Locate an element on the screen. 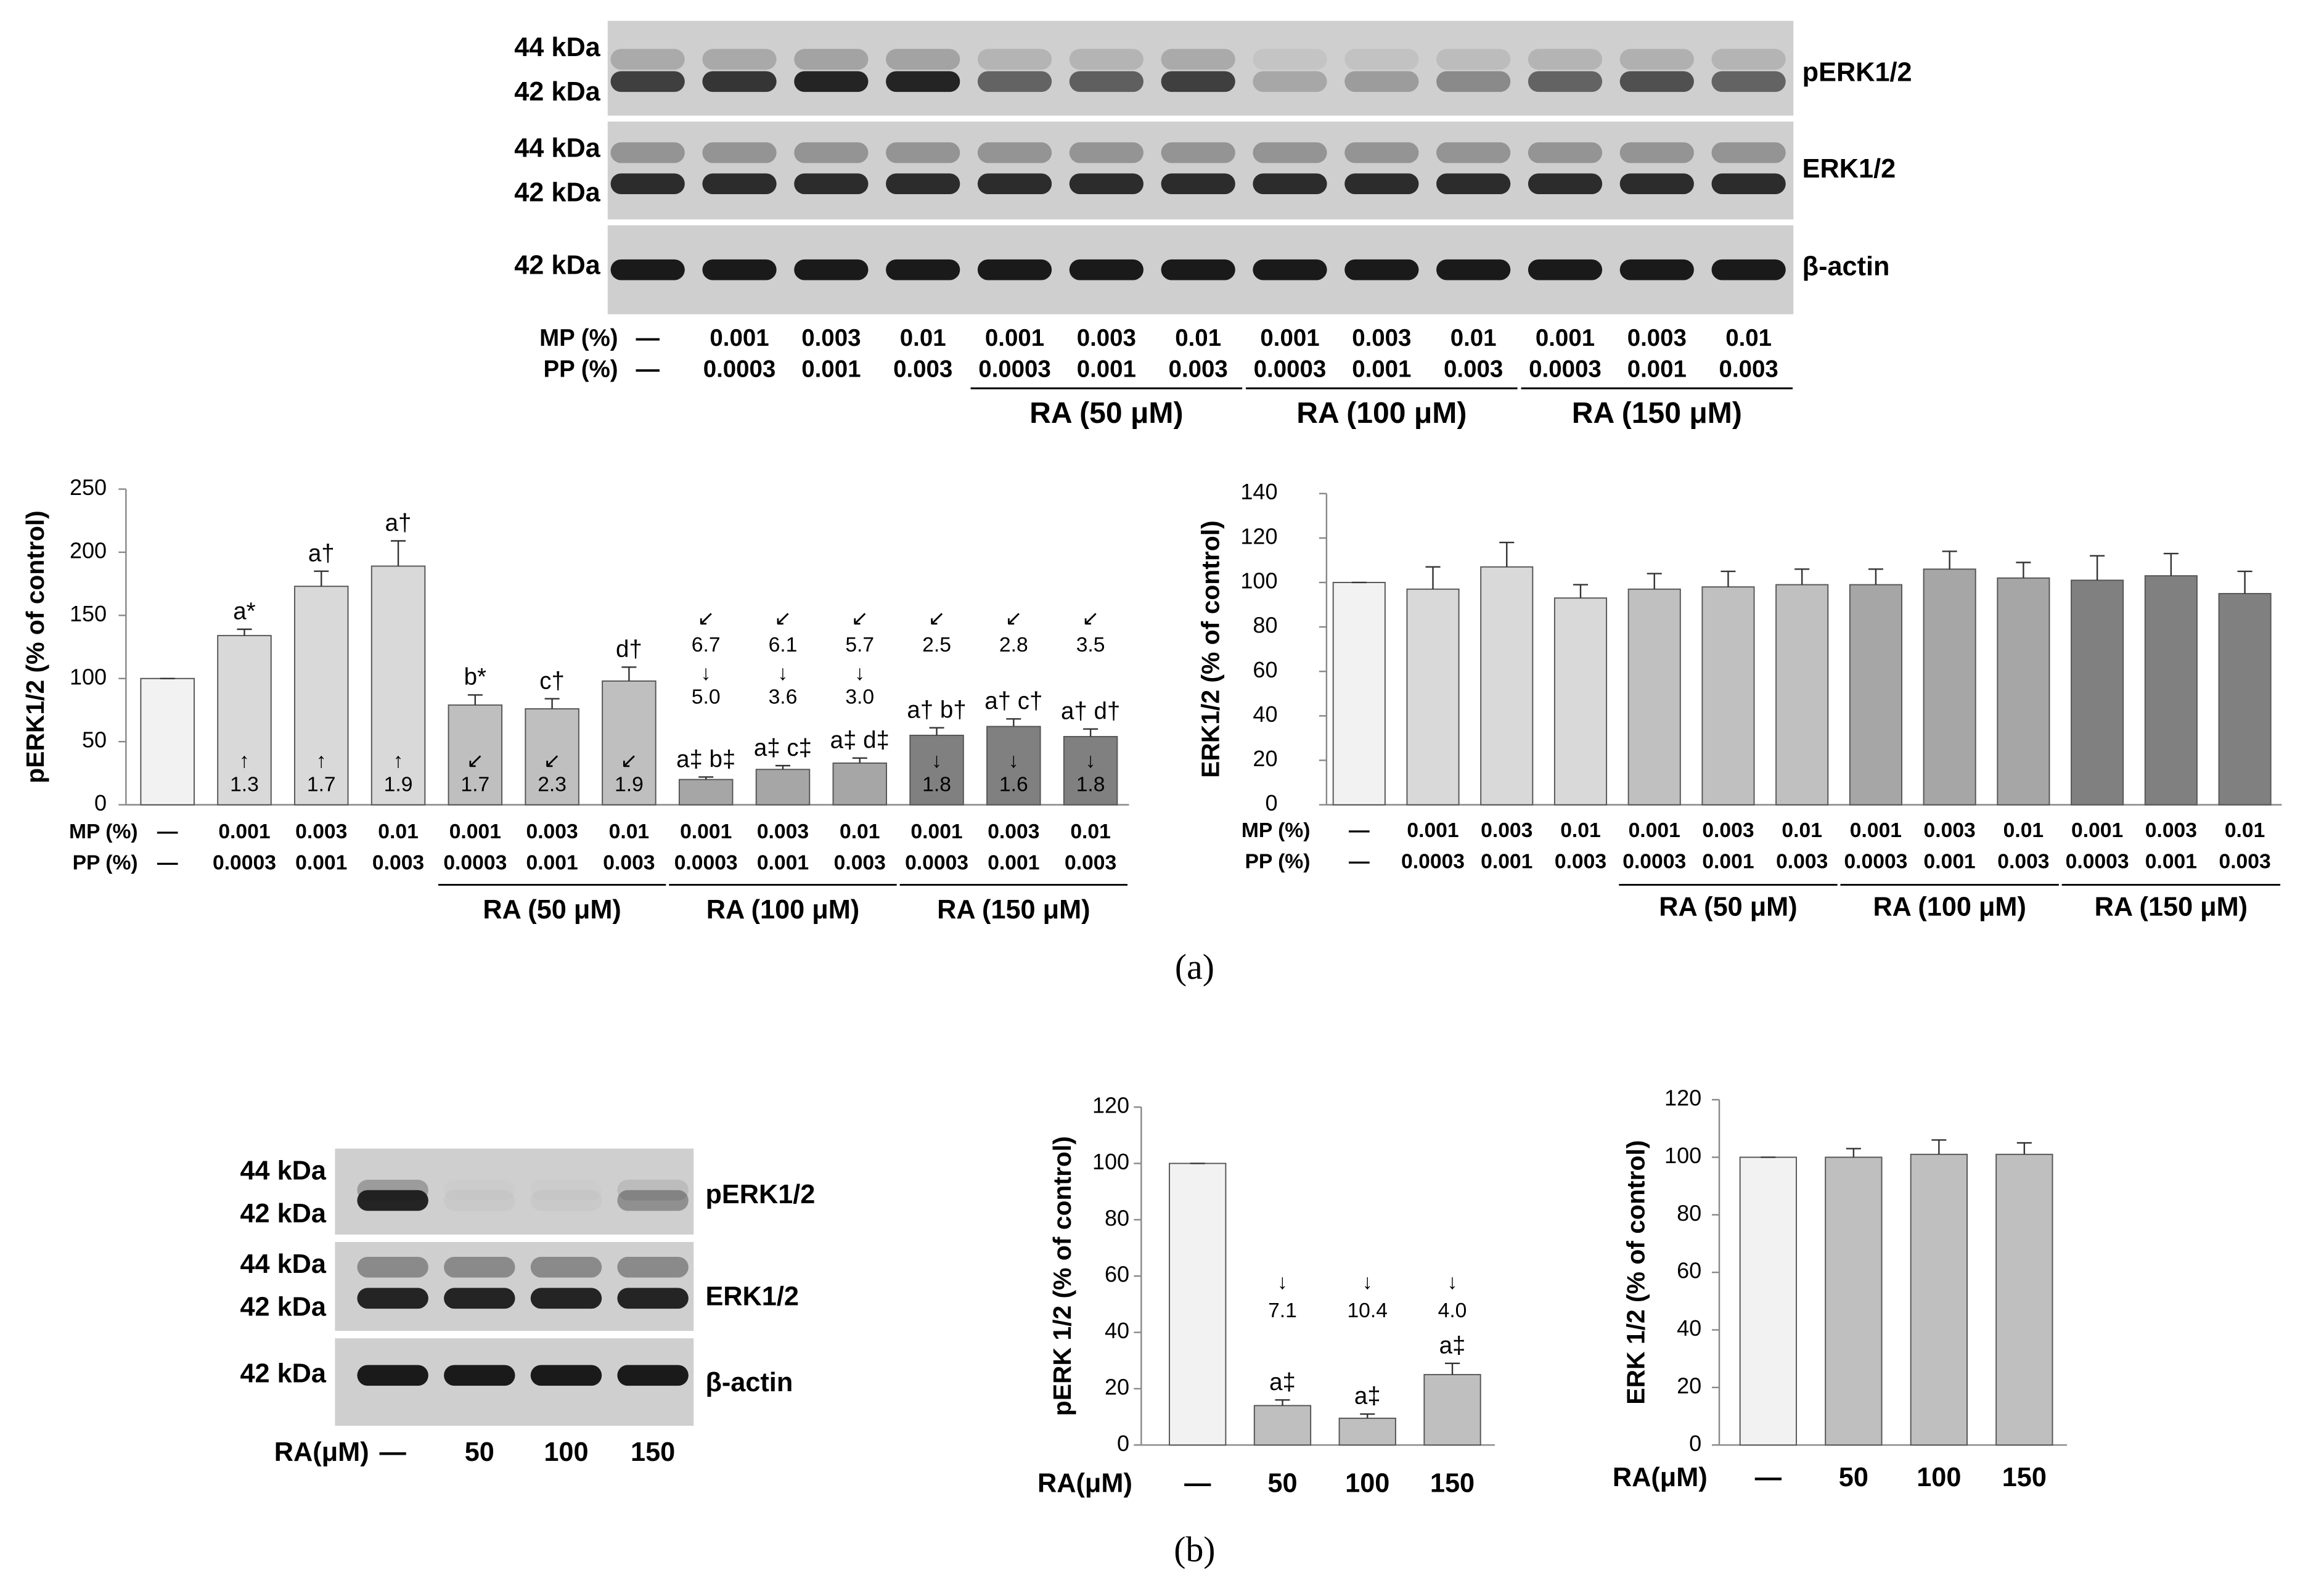  y-tick-label: 100 is located at coordinates (1683, 1155).